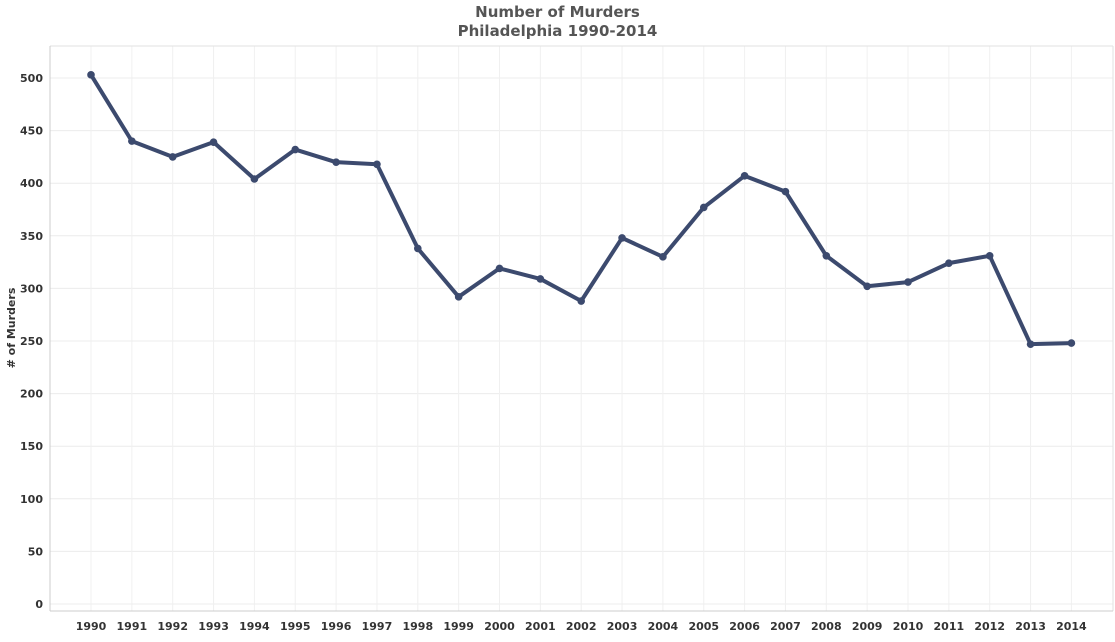  Describe the element at coordinates (1030, 626) in the screenshot. I see `x-tick-label: 2013` at that location.